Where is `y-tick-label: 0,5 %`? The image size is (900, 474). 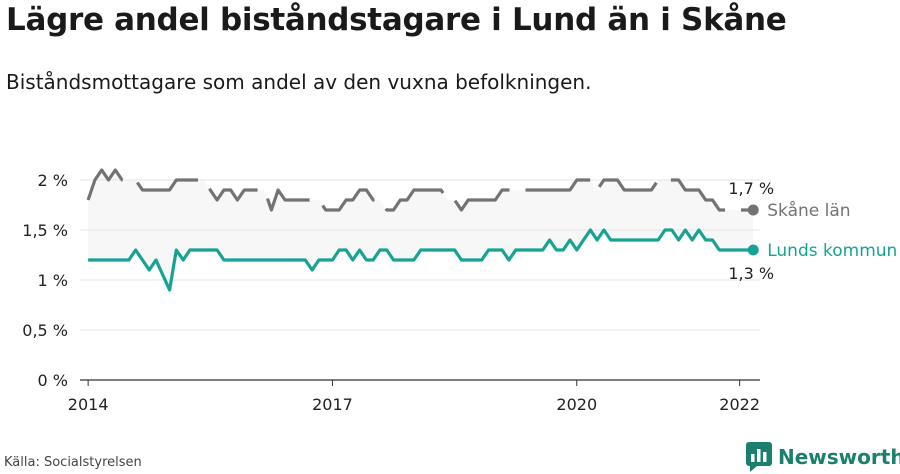
y-tick-label: 0,5 % is located at coordinates (45, 330).